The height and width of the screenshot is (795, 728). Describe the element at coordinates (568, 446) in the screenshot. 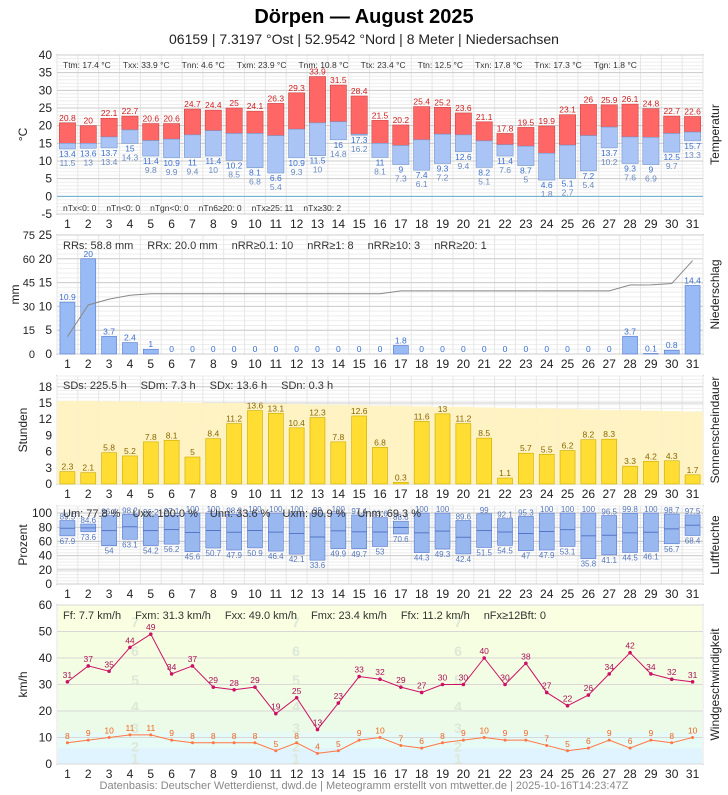

I see `sunshine-label: 6.2` at that location.